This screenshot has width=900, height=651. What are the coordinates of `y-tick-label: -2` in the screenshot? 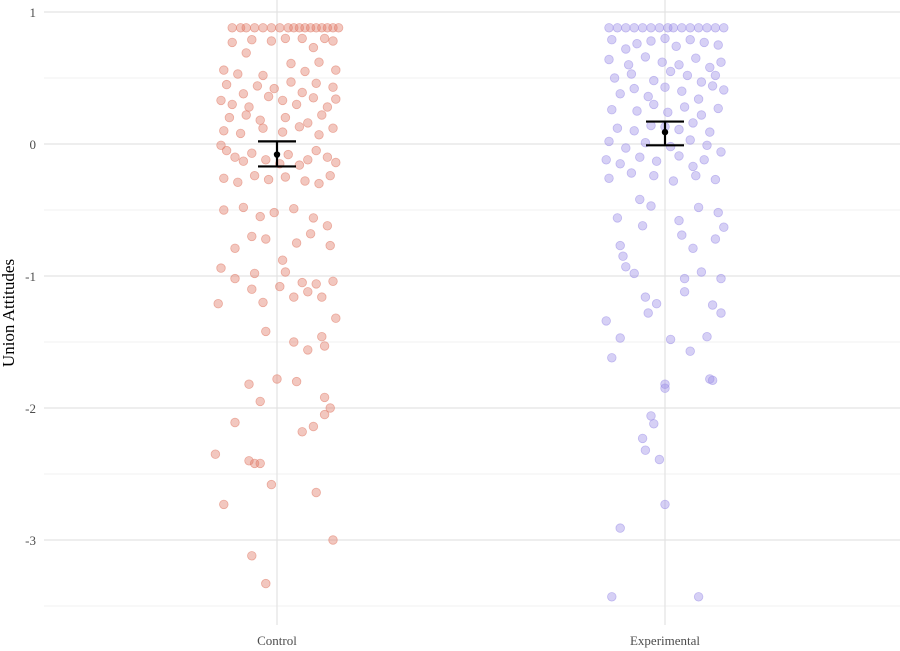 It's located at (30, 408).